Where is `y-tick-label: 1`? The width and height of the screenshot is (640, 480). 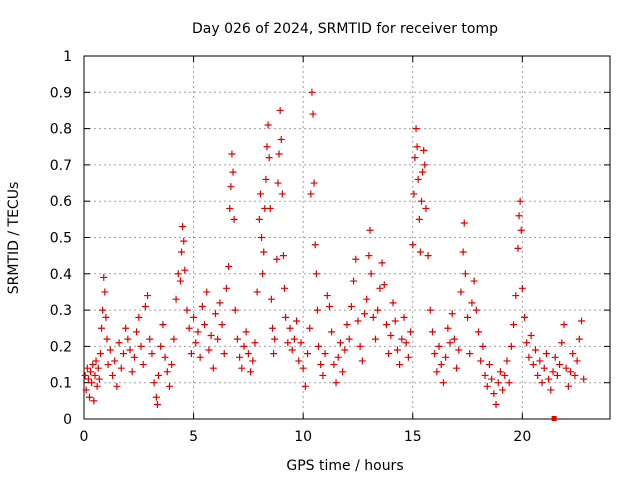
y-tick-label: 1 is located at coordinates (67, 57).